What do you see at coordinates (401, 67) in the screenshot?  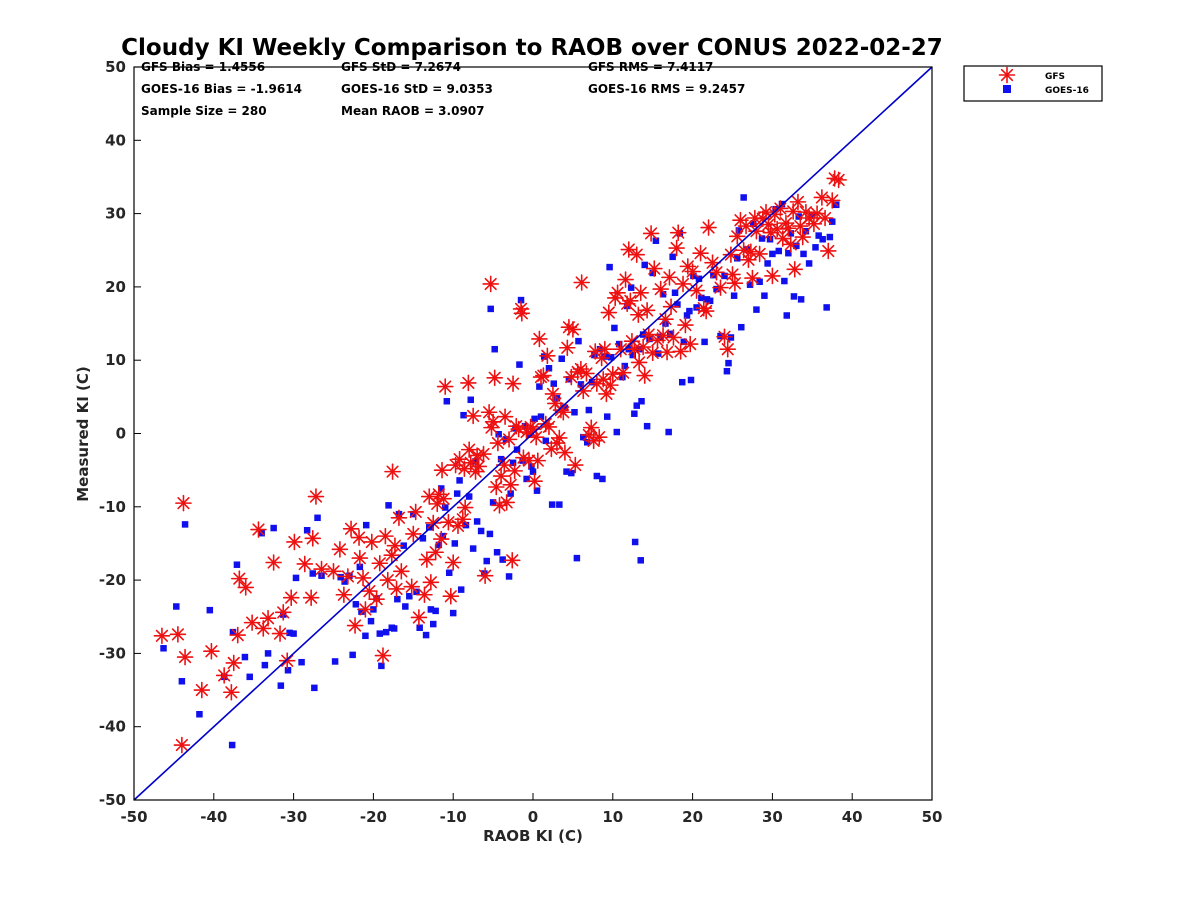 I see `stat-gfs-std: GFS StD = 7.2674` at bounding box center [401, 67].